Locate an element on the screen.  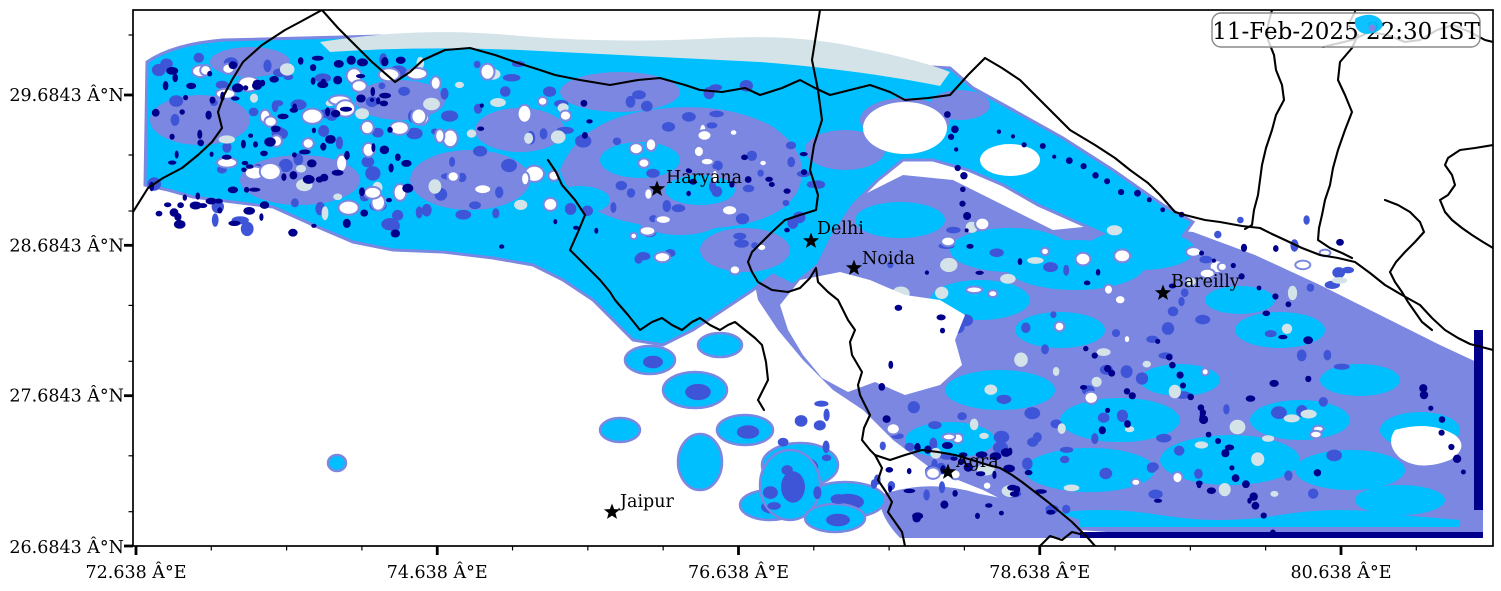
city-label: Noida is located at coordinates (888, 259).